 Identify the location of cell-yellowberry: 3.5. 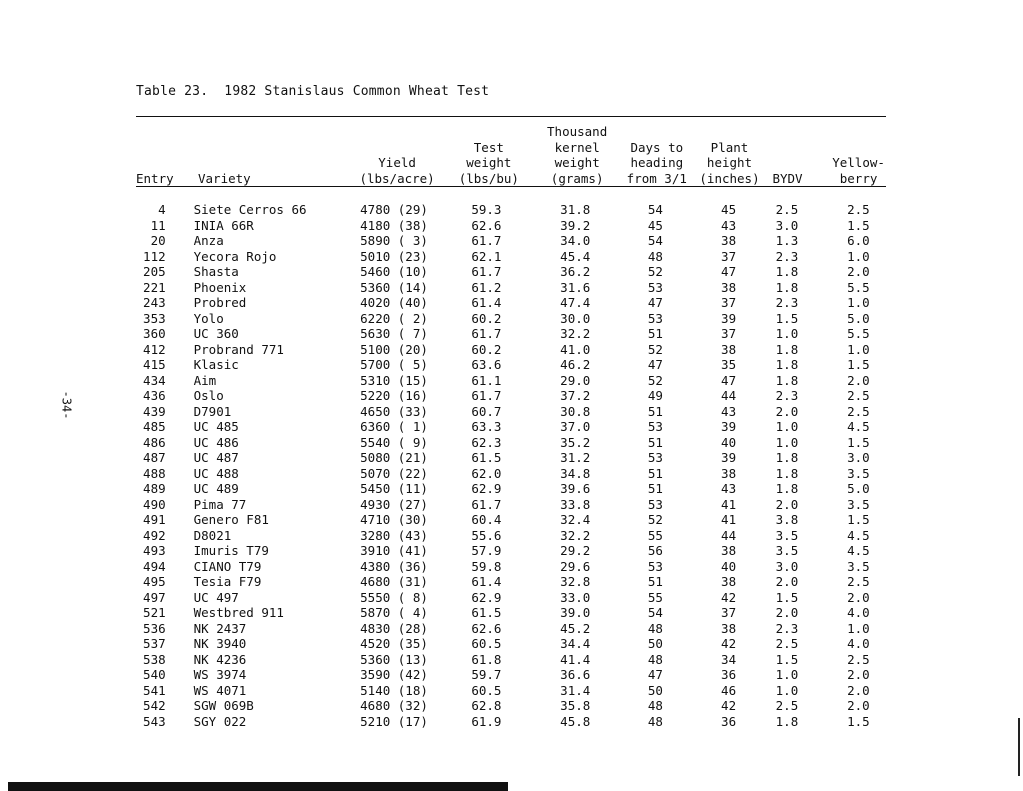
(858, 504).